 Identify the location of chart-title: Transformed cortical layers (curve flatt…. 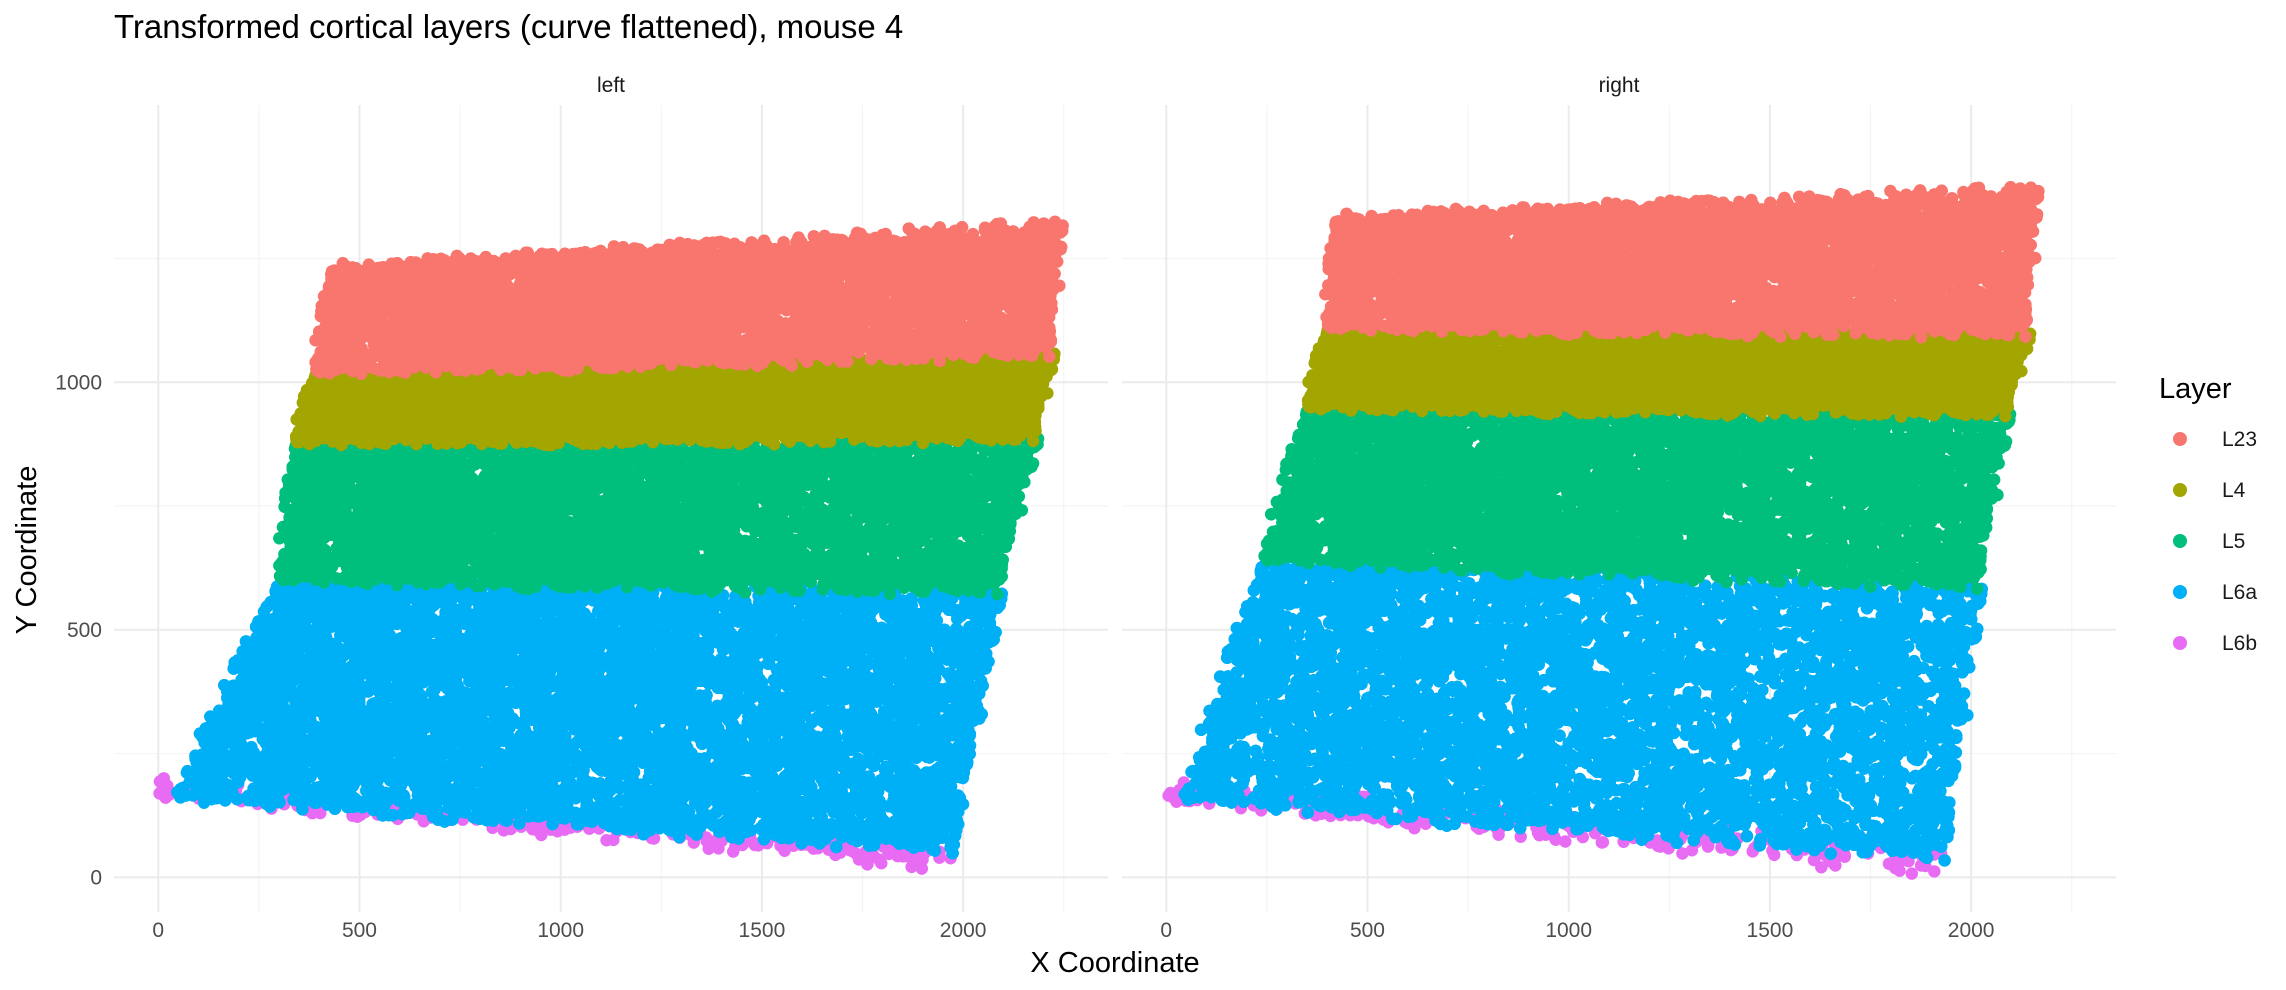
(508, 26).